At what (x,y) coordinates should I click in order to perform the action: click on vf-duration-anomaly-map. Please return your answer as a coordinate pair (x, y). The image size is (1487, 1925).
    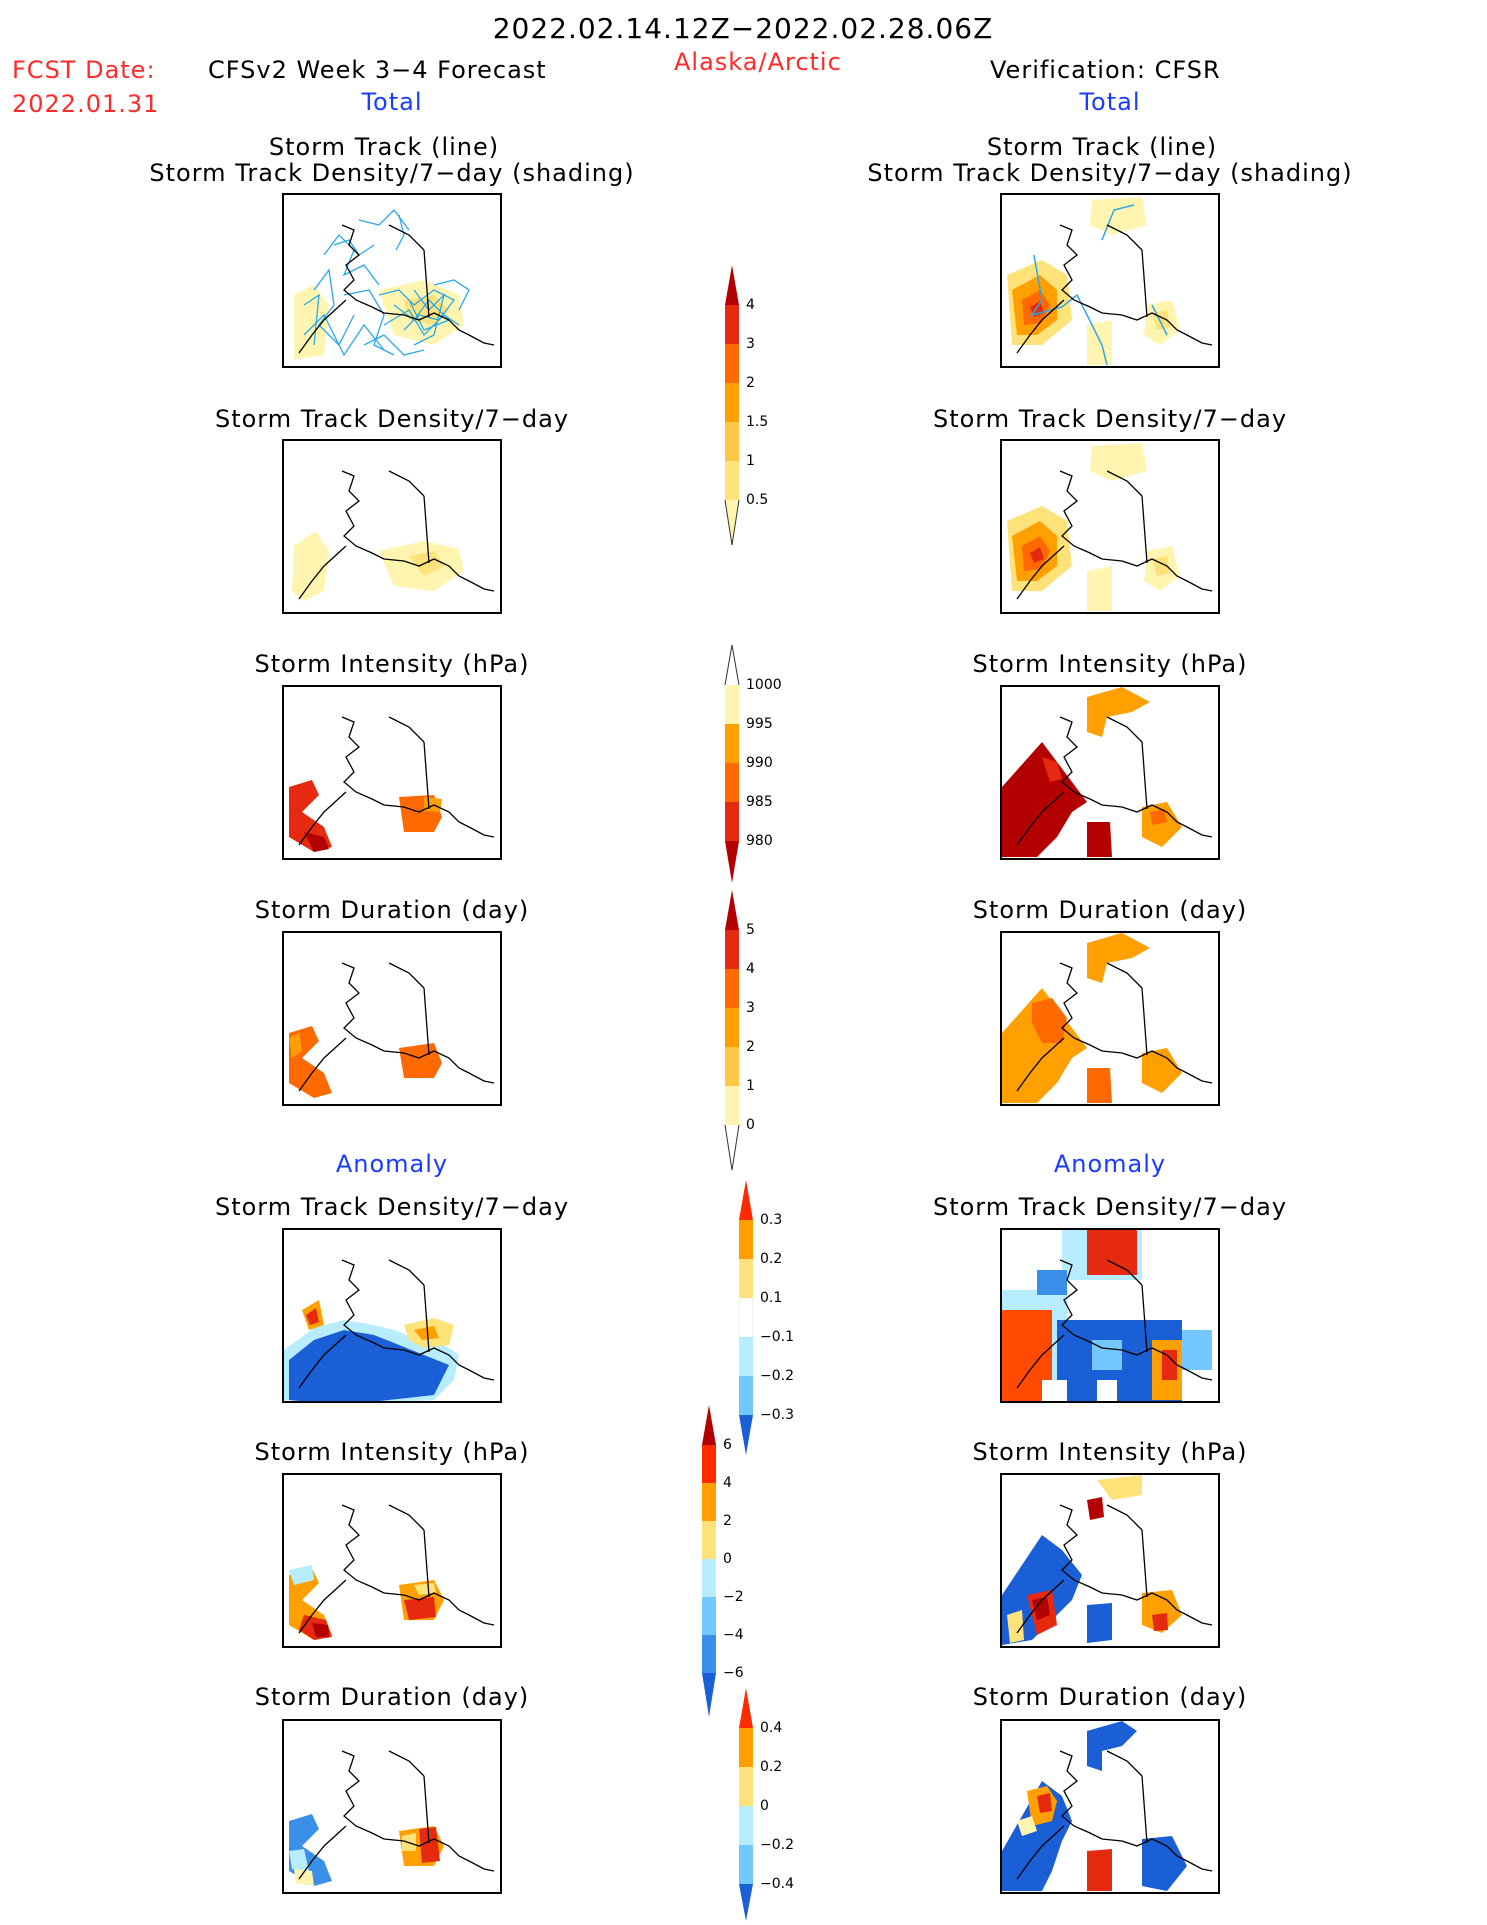
    Looking at the image, I should click on (1110, 1806).